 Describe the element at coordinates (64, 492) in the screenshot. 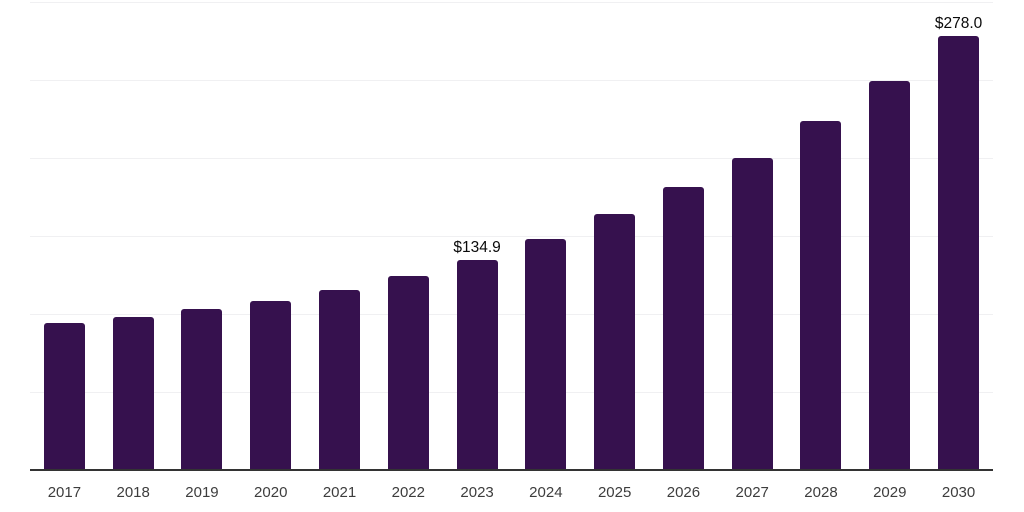

I see `x-tick-label-2017: 2017` at that location.